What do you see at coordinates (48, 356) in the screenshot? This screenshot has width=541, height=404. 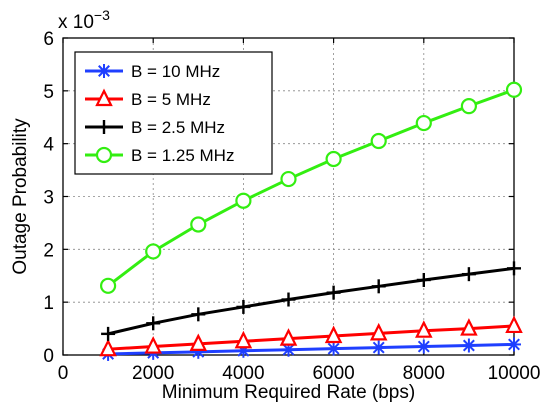 I see `y-tick-label: 0` at bounding box center [48, 356].